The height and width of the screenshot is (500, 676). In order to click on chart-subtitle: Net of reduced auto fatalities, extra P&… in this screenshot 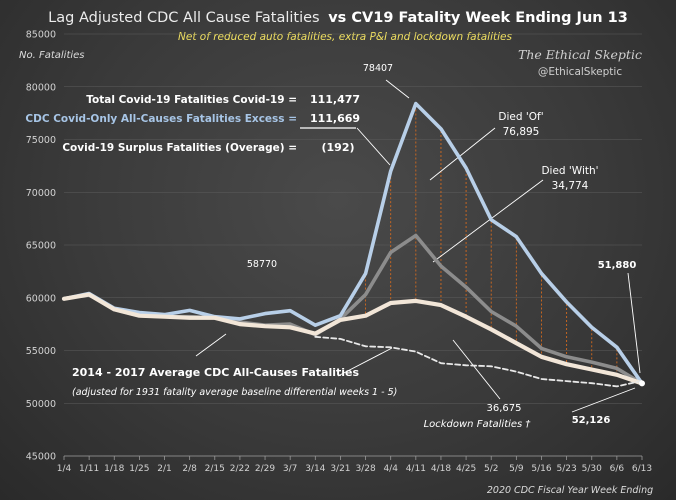, I will do `click(345, 37)`.